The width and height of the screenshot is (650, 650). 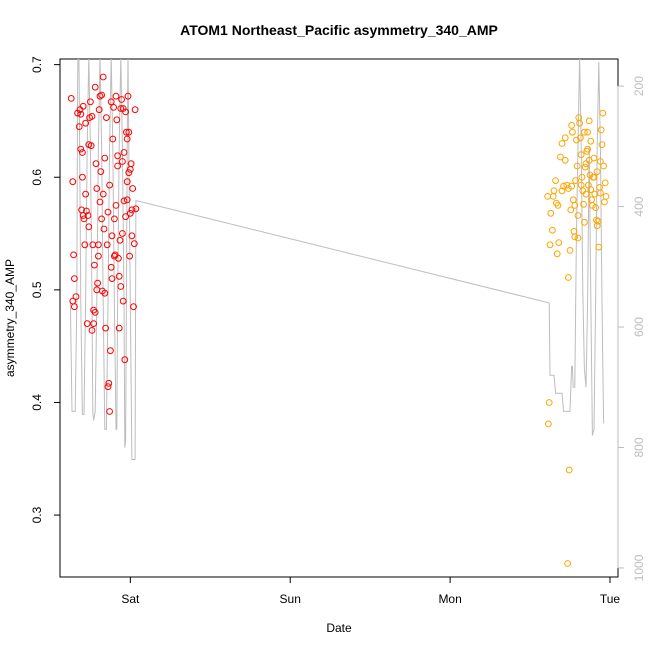 What do you see at coordinates (37, 289) in the screenshot?
I see `y-tick-label: 0.5` at bounding box center [37, 289].